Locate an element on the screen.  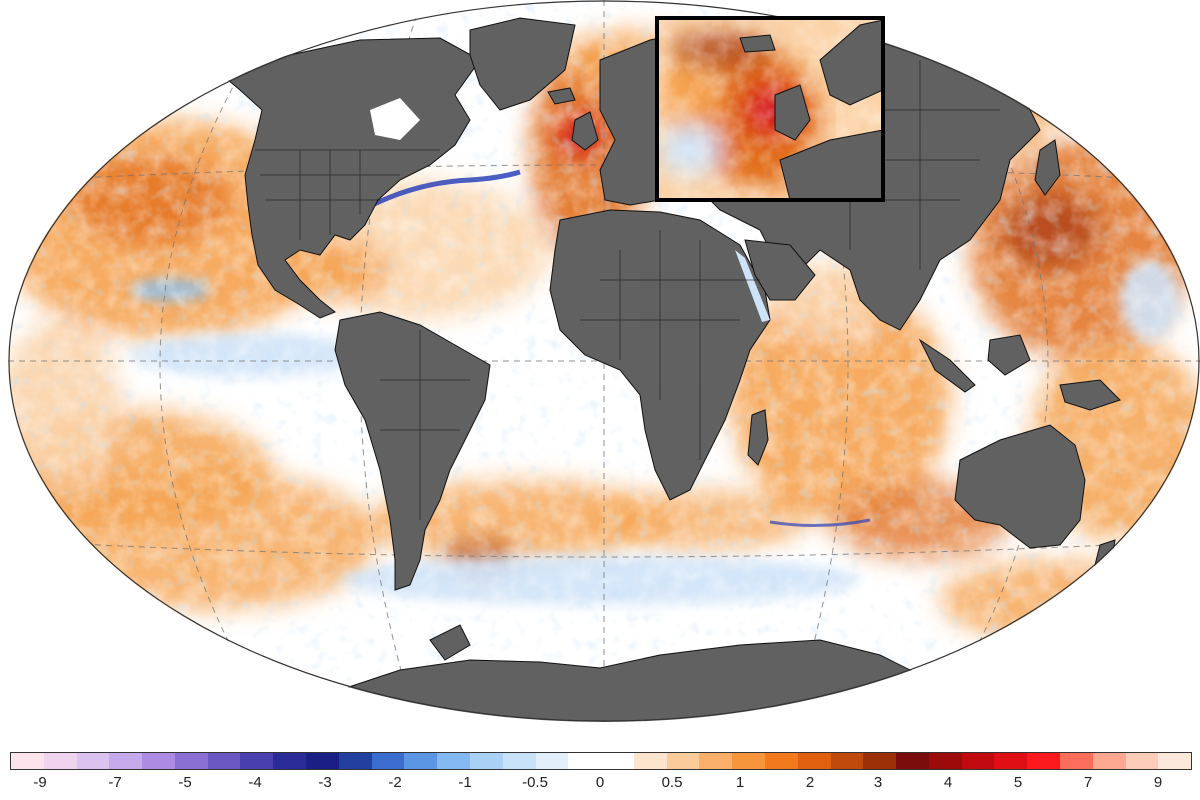
borneo is located at coordinates (1009, 355).